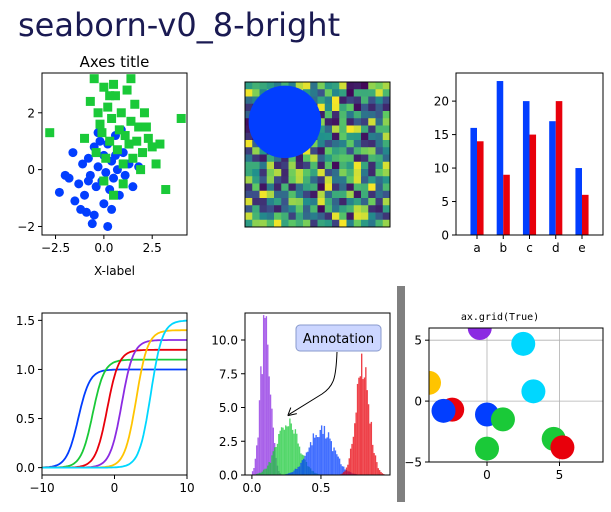  Describe the element at coordinates (26, 227) in the screenshot. I see `y-tick-label: −2` at that location.